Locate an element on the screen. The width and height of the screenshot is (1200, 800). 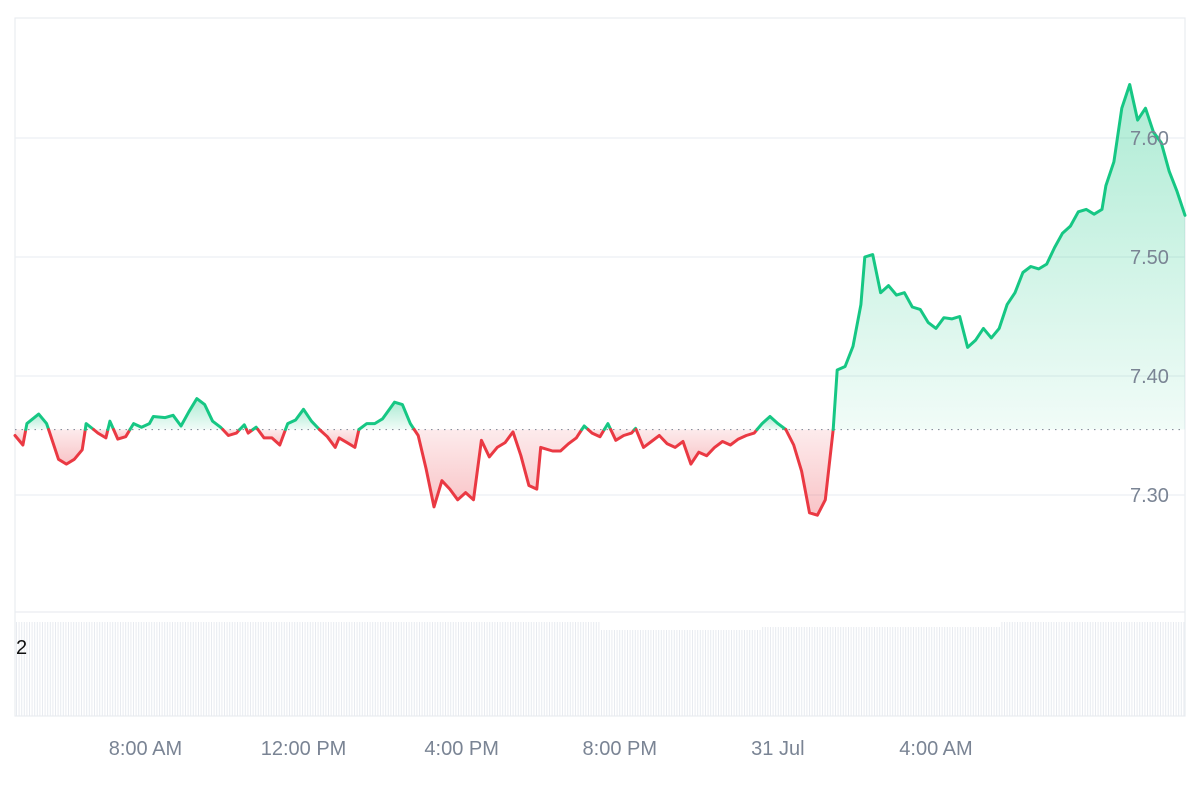
x-tick-label: 12:00 PM is located at coordinates (304, 749).